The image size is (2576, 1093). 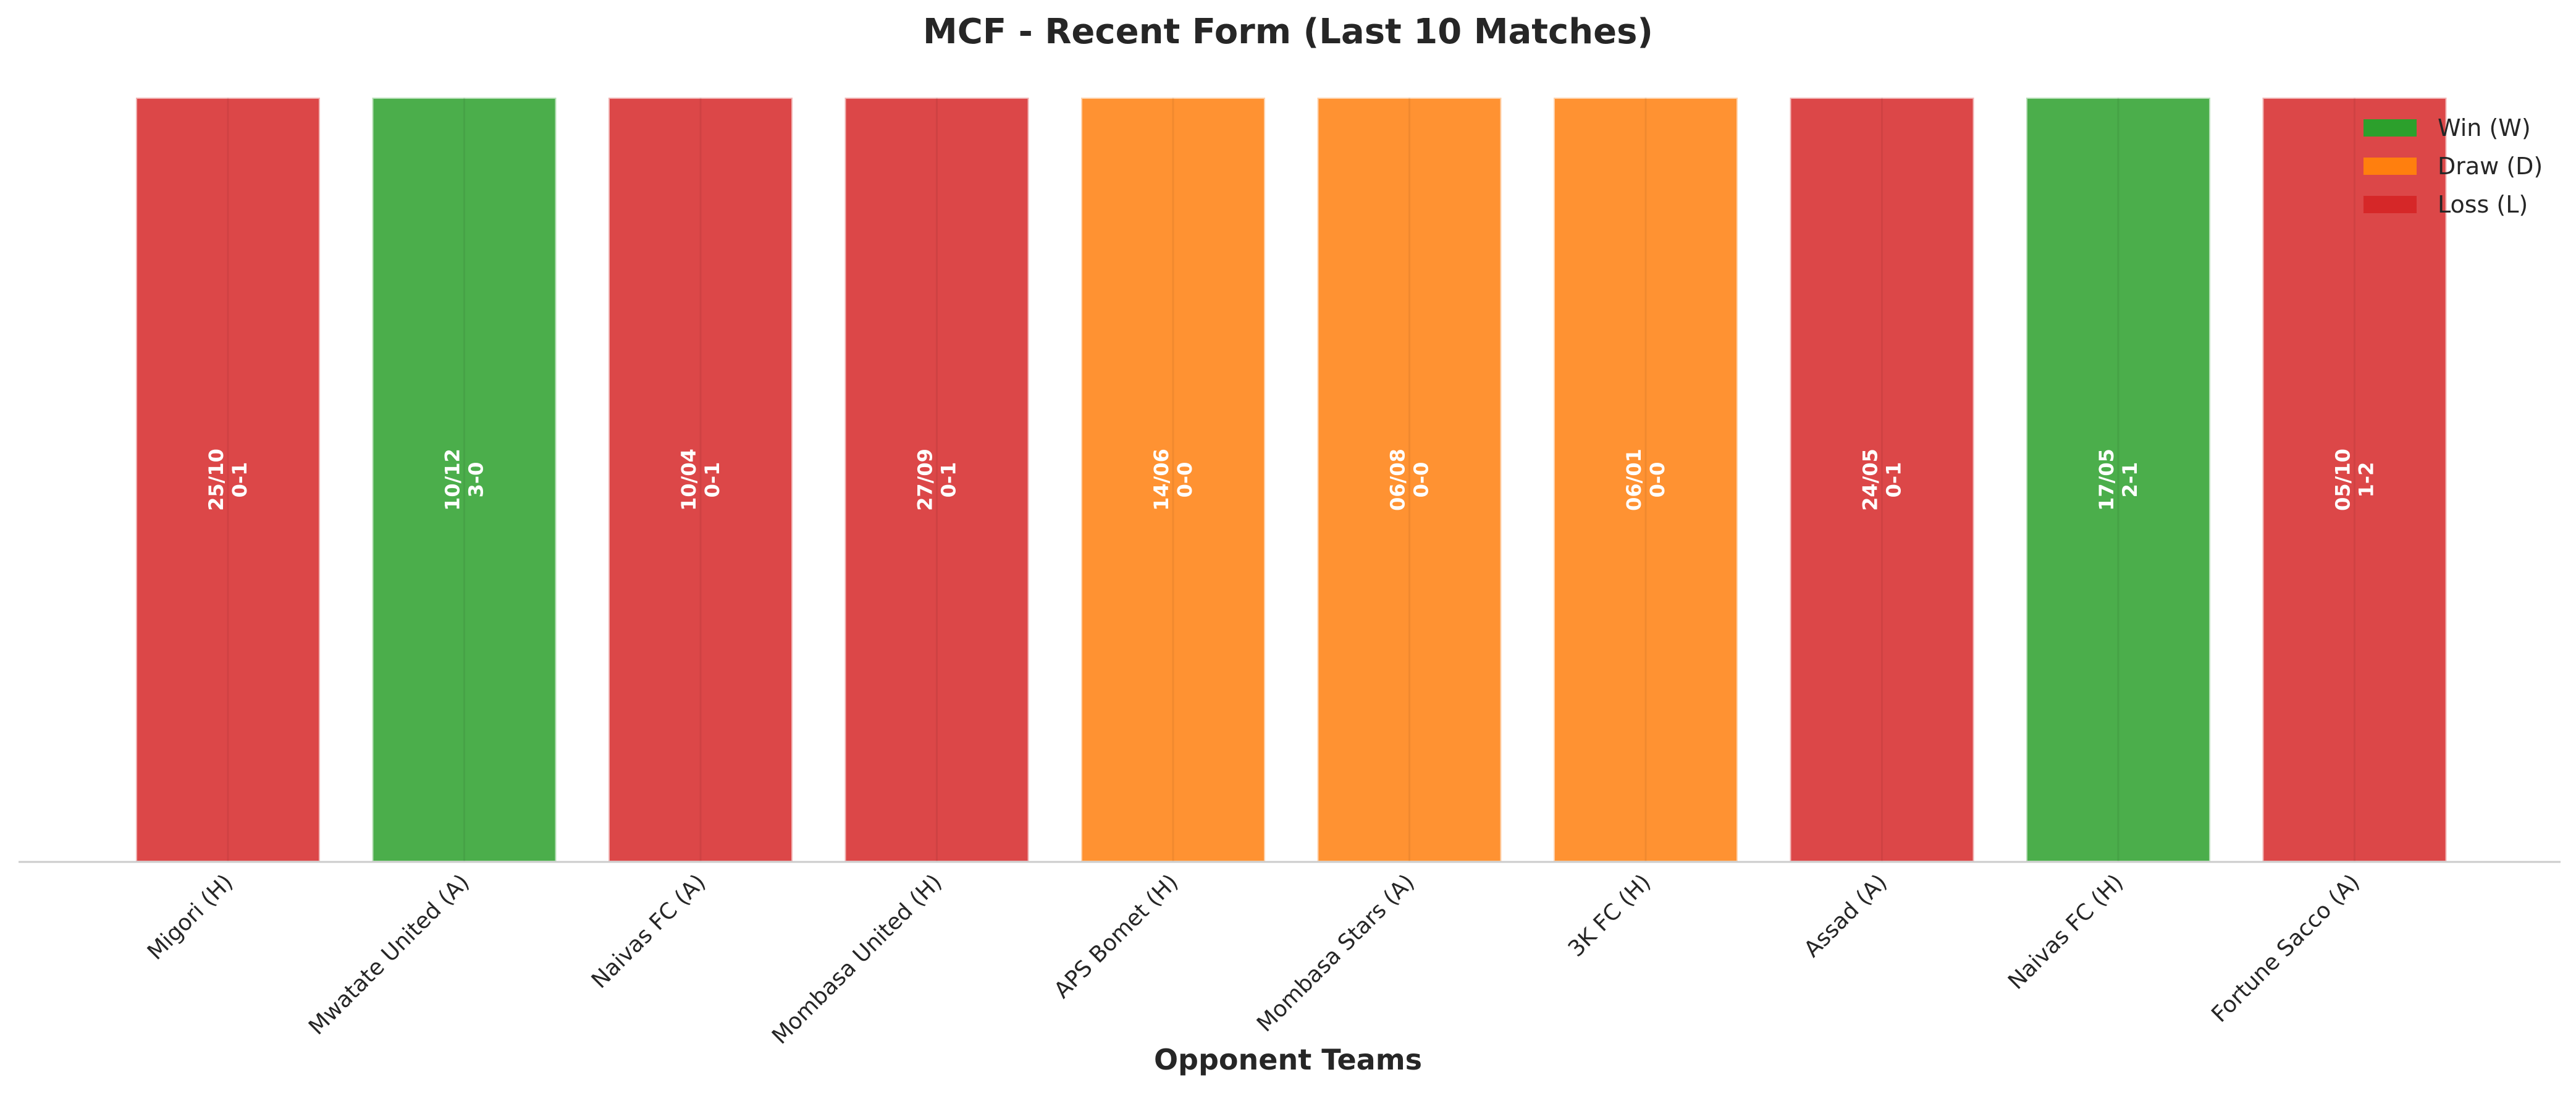 I want to click on x-tick-label-8: Assad (A), so click(x=1845, y=916).